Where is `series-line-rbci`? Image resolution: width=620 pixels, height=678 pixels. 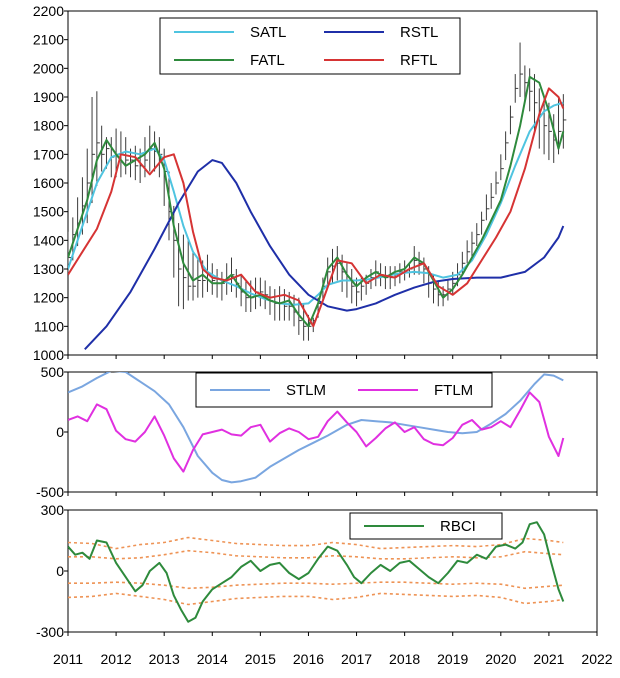
series-line-rbci is located at coordinates (316, 572).